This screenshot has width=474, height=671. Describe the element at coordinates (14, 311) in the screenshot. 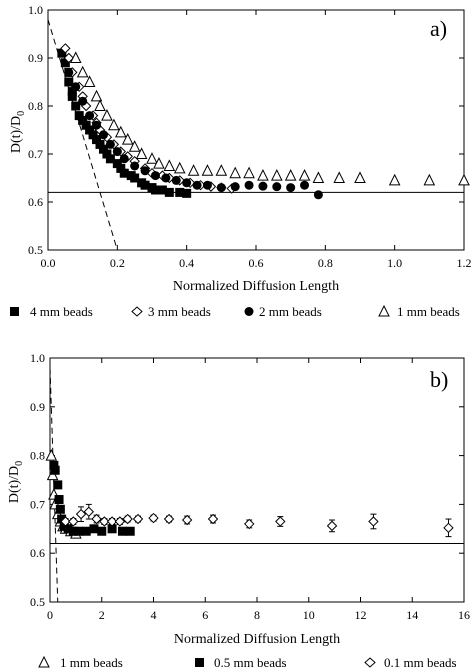

I see `legend-a-marker-square` at that location.